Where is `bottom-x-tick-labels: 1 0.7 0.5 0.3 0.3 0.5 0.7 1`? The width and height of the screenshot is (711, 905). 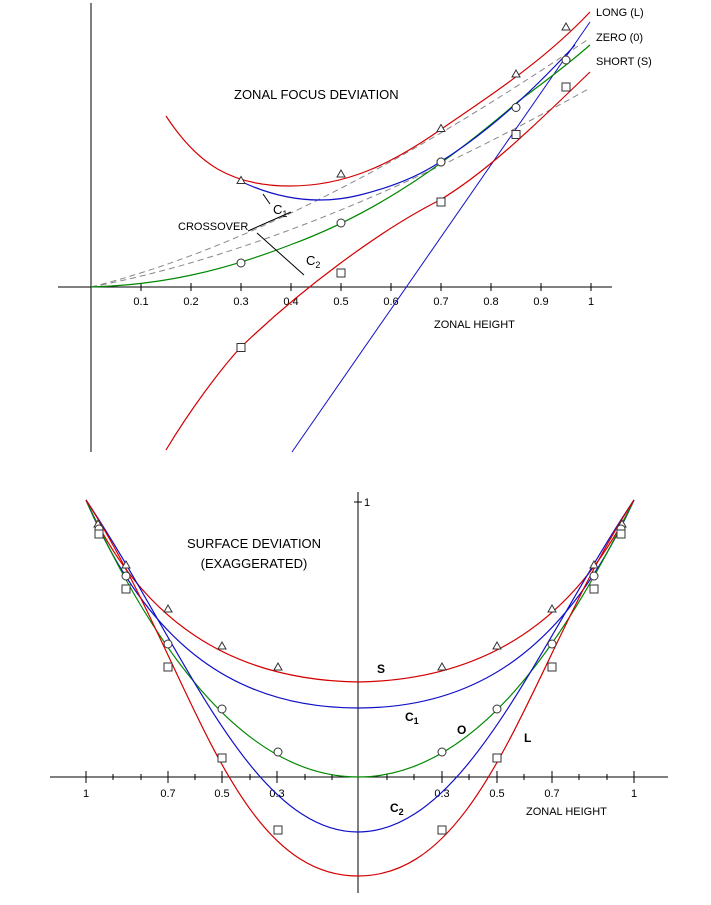 bottom-x-tick-labels: 1 0.7 0.5 0.3 0.3 0.5 0.7 1 is located at coordinates (360, 794).